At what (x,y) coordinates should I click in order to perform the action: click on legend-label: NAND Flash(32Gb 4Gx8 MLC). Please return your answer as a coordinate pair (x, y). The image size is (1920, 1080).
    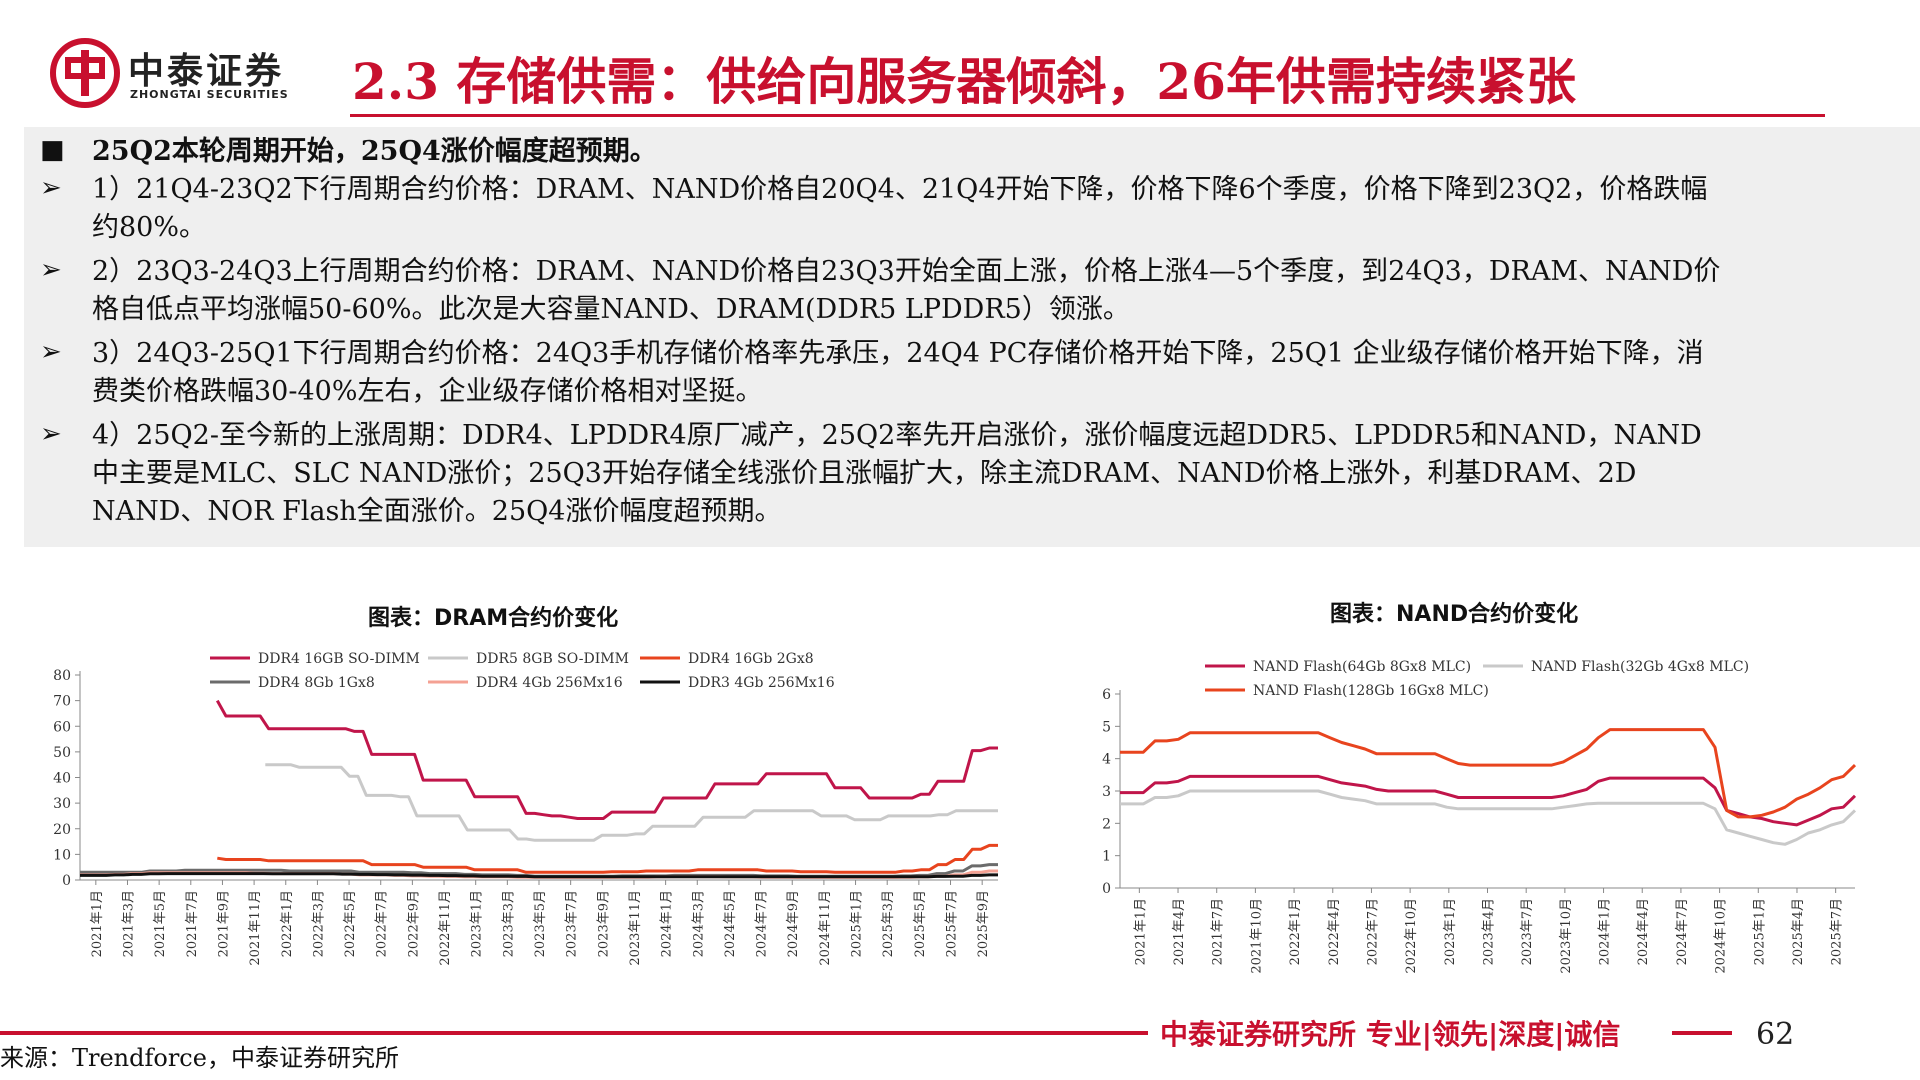
    Looking at the image, I should click on (1640, 667).